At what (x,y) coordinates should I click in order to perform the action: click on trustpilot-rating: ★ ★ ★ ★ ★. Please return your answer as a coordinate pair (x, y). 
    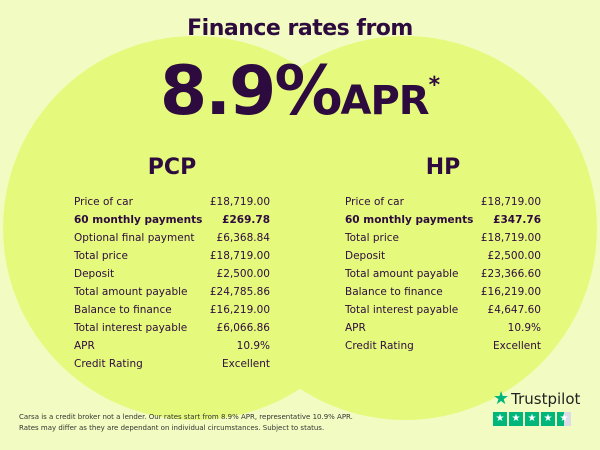
    Looking at the image, I should click on (536, 419).